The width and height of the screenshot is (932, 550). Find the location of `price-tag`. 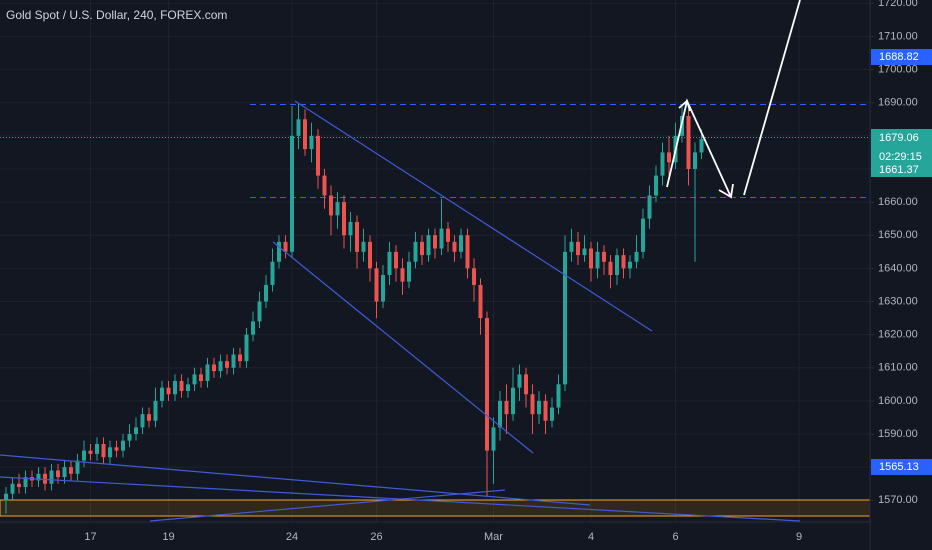

price-tag is located at coordinates (901, 57).